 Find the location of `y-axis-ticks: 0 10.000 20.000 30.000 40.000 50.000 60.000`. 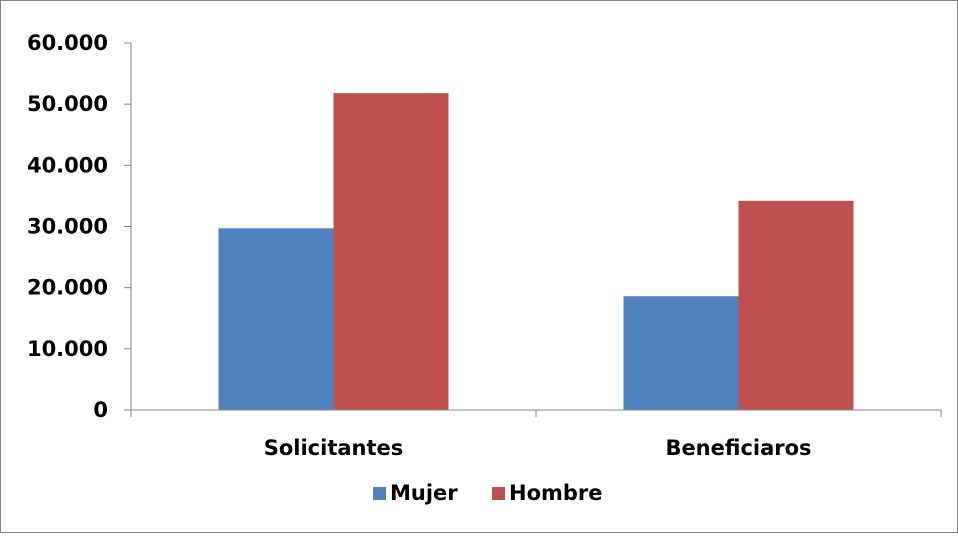

y-axis-ticks: 0 10.000 20.000 30.000 40.000 50.000 60.000 is located at coordinates (79, 226).